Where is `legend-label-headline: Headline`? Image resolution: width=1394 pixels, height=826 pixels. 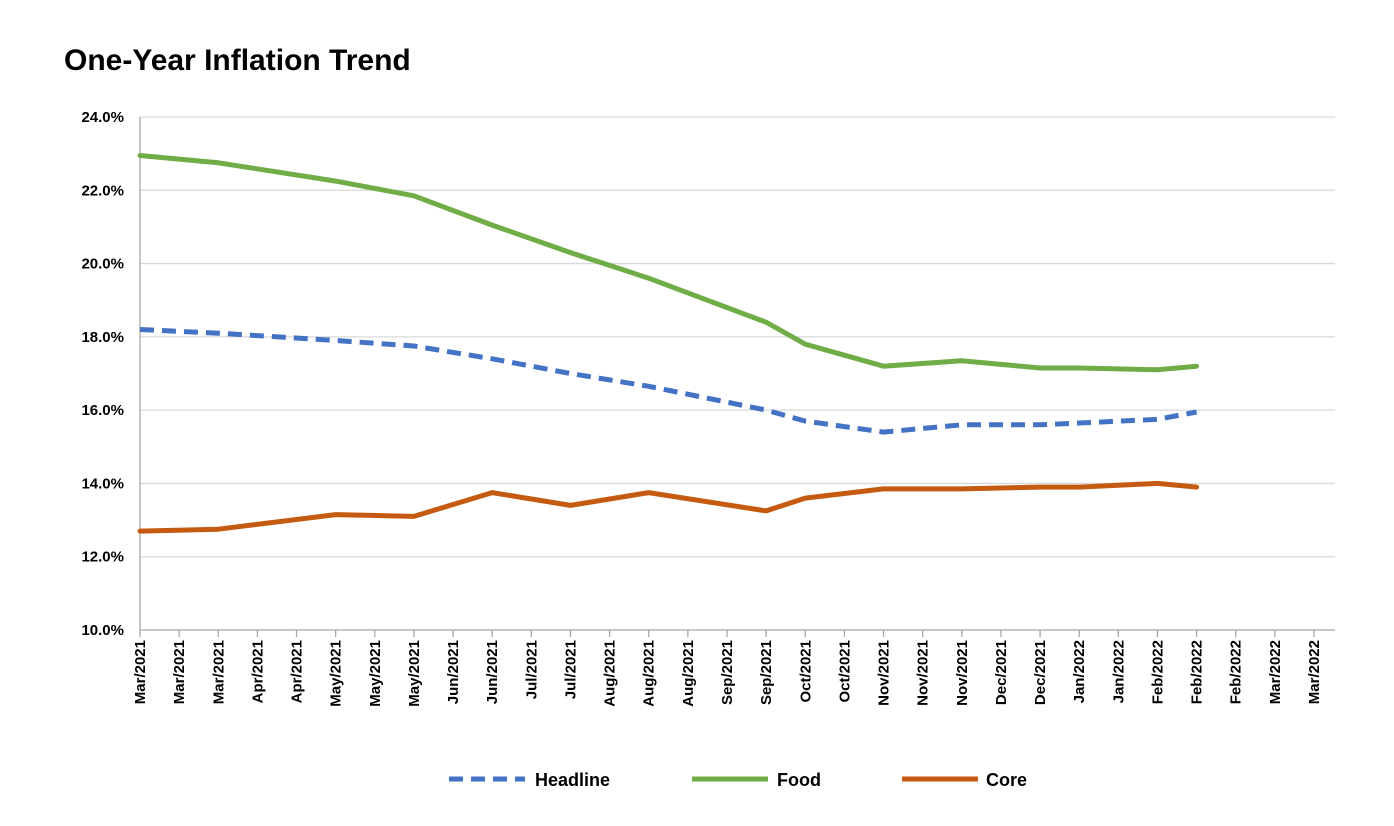
legend-label-headline: Headline is located at coordinates (572, 780).